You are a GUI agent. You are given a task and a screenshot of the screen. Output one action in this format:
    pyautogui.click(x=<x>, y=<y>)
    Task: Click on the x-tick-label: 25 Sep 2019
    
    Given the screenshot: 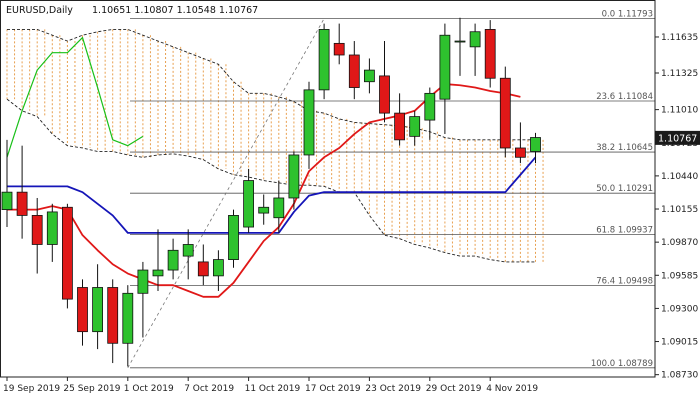 What is the action you would take?
    pyautogui.click(x=91, y=389)
    